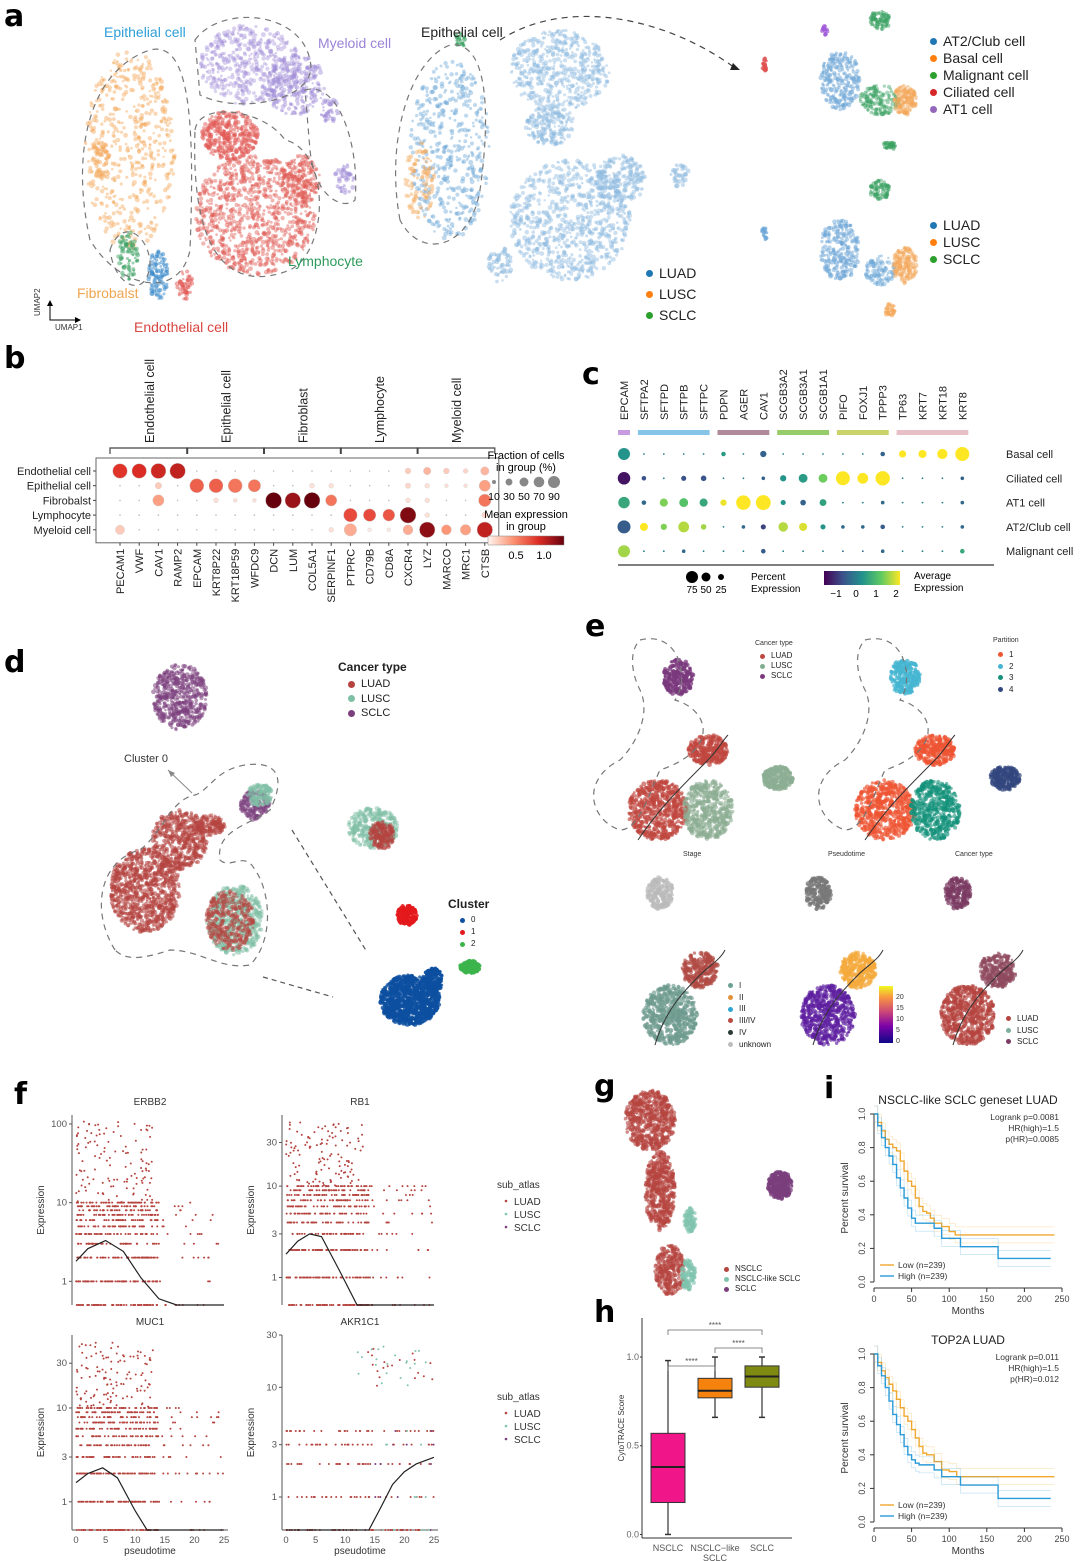 The height and width of the screenshot is (1561, 1080). What do you see at coordinates (331, 530) in the screenshot?
I see `dot-myeloid-cell-serpinf1` at bounding box center [331, 530].